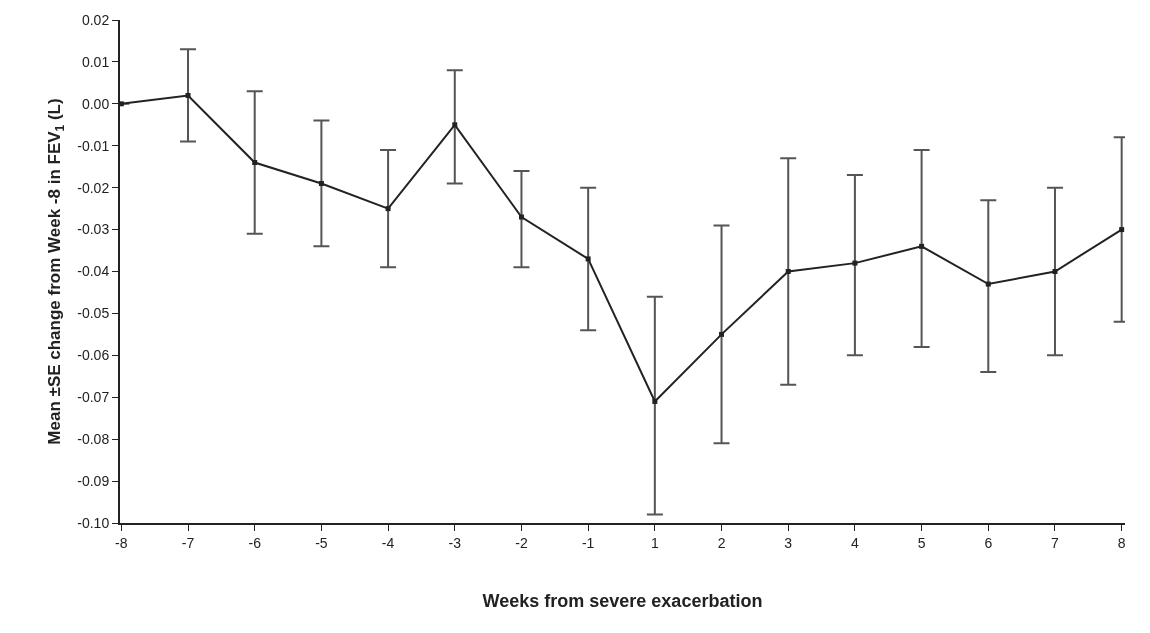  What do you see at coordinates (521, 542) in the screenshot?
I see `x-tick-label: -2` at bounding box center [521, 542].